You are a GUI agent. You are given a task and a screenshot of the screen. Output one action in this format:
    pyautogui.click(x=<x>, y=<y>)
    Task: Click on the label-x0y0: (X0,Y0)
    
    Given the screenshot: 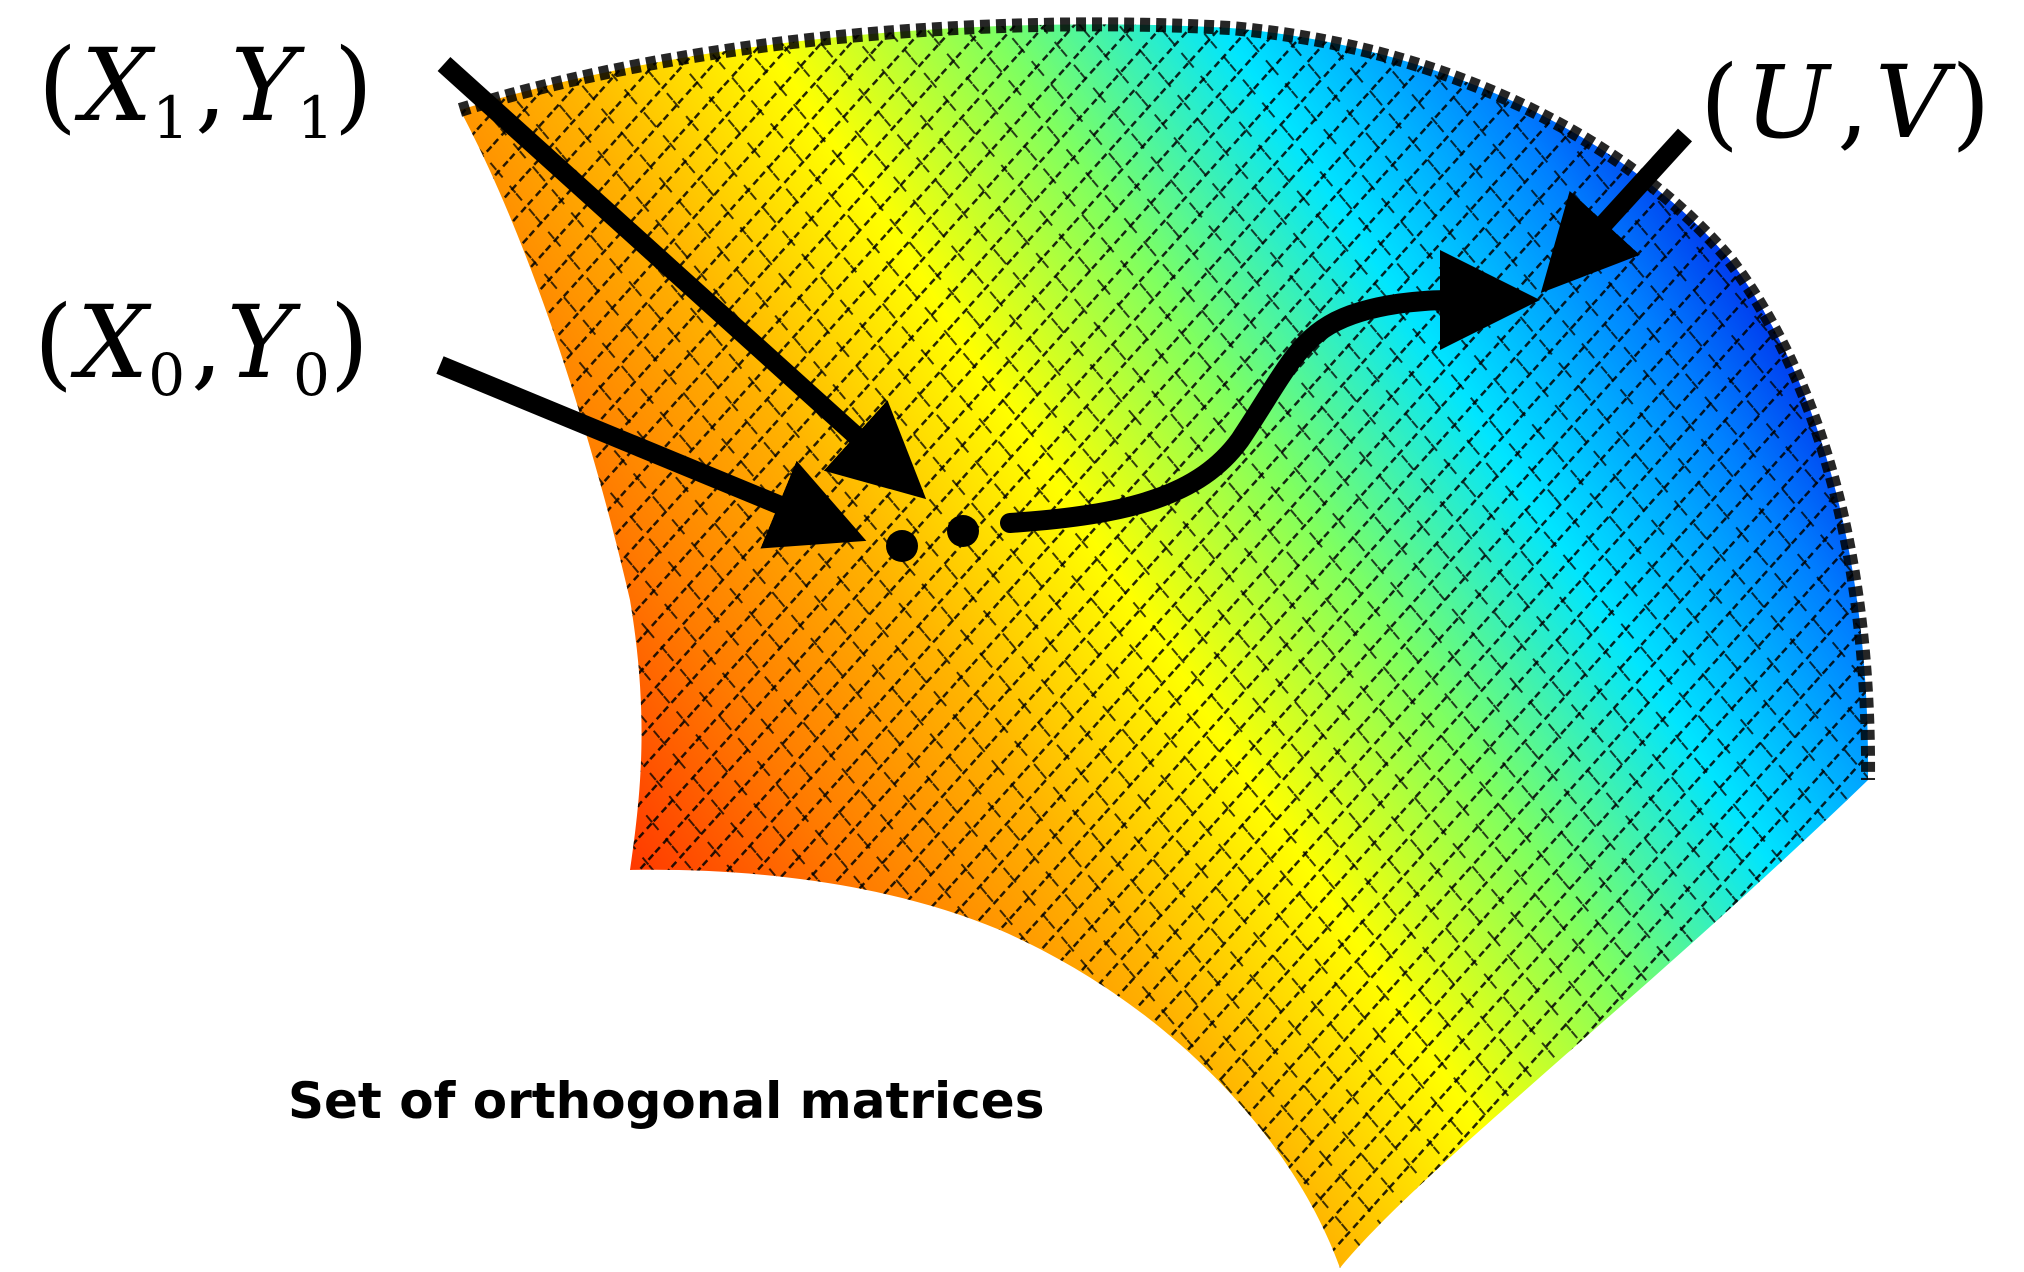 What is the action you would take?
    pyautogui.click(x=201, y=346)
    